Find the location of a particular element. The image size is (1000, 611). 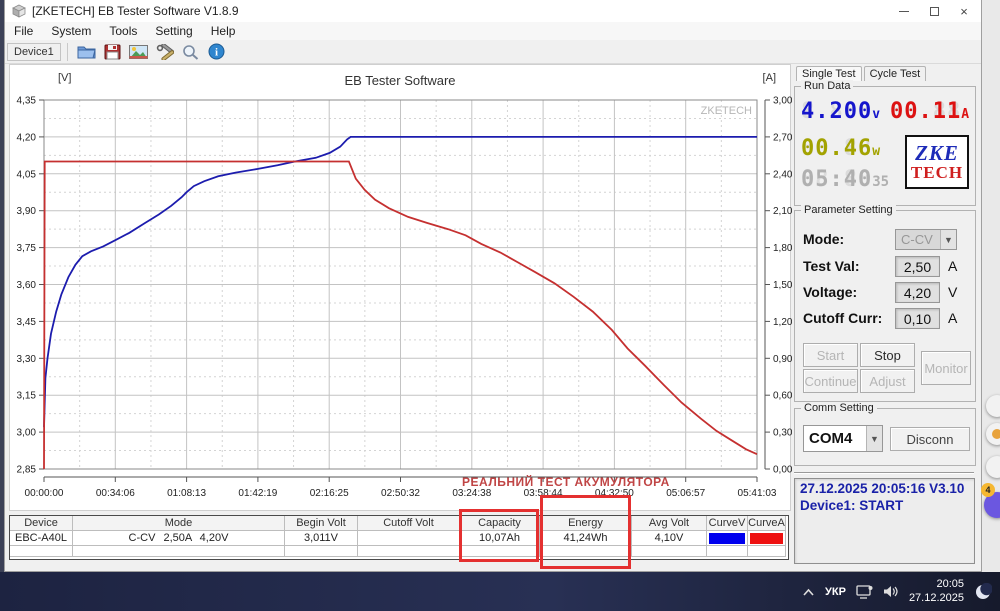

energy-highlight-box is located at coordinates (585, 532).